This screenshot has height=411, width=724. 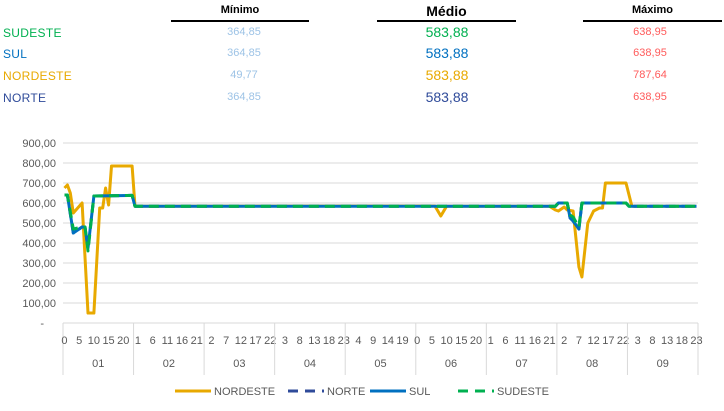 What do you see at coordinates (38, 76) in the screenshot?
I see `region-label: NORDESTE` at bounding box center [38, 76].